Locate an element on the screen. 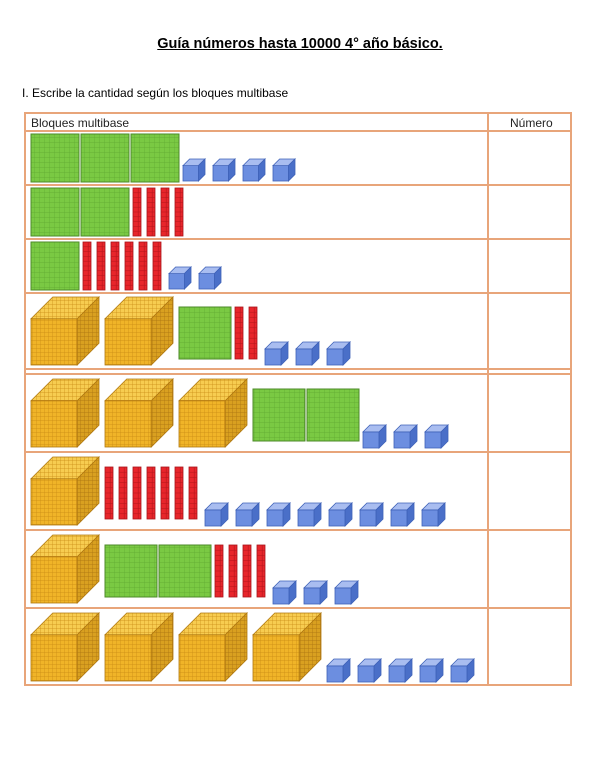  header-blocks: Bloques multibase is located at coordinates (80, 123).